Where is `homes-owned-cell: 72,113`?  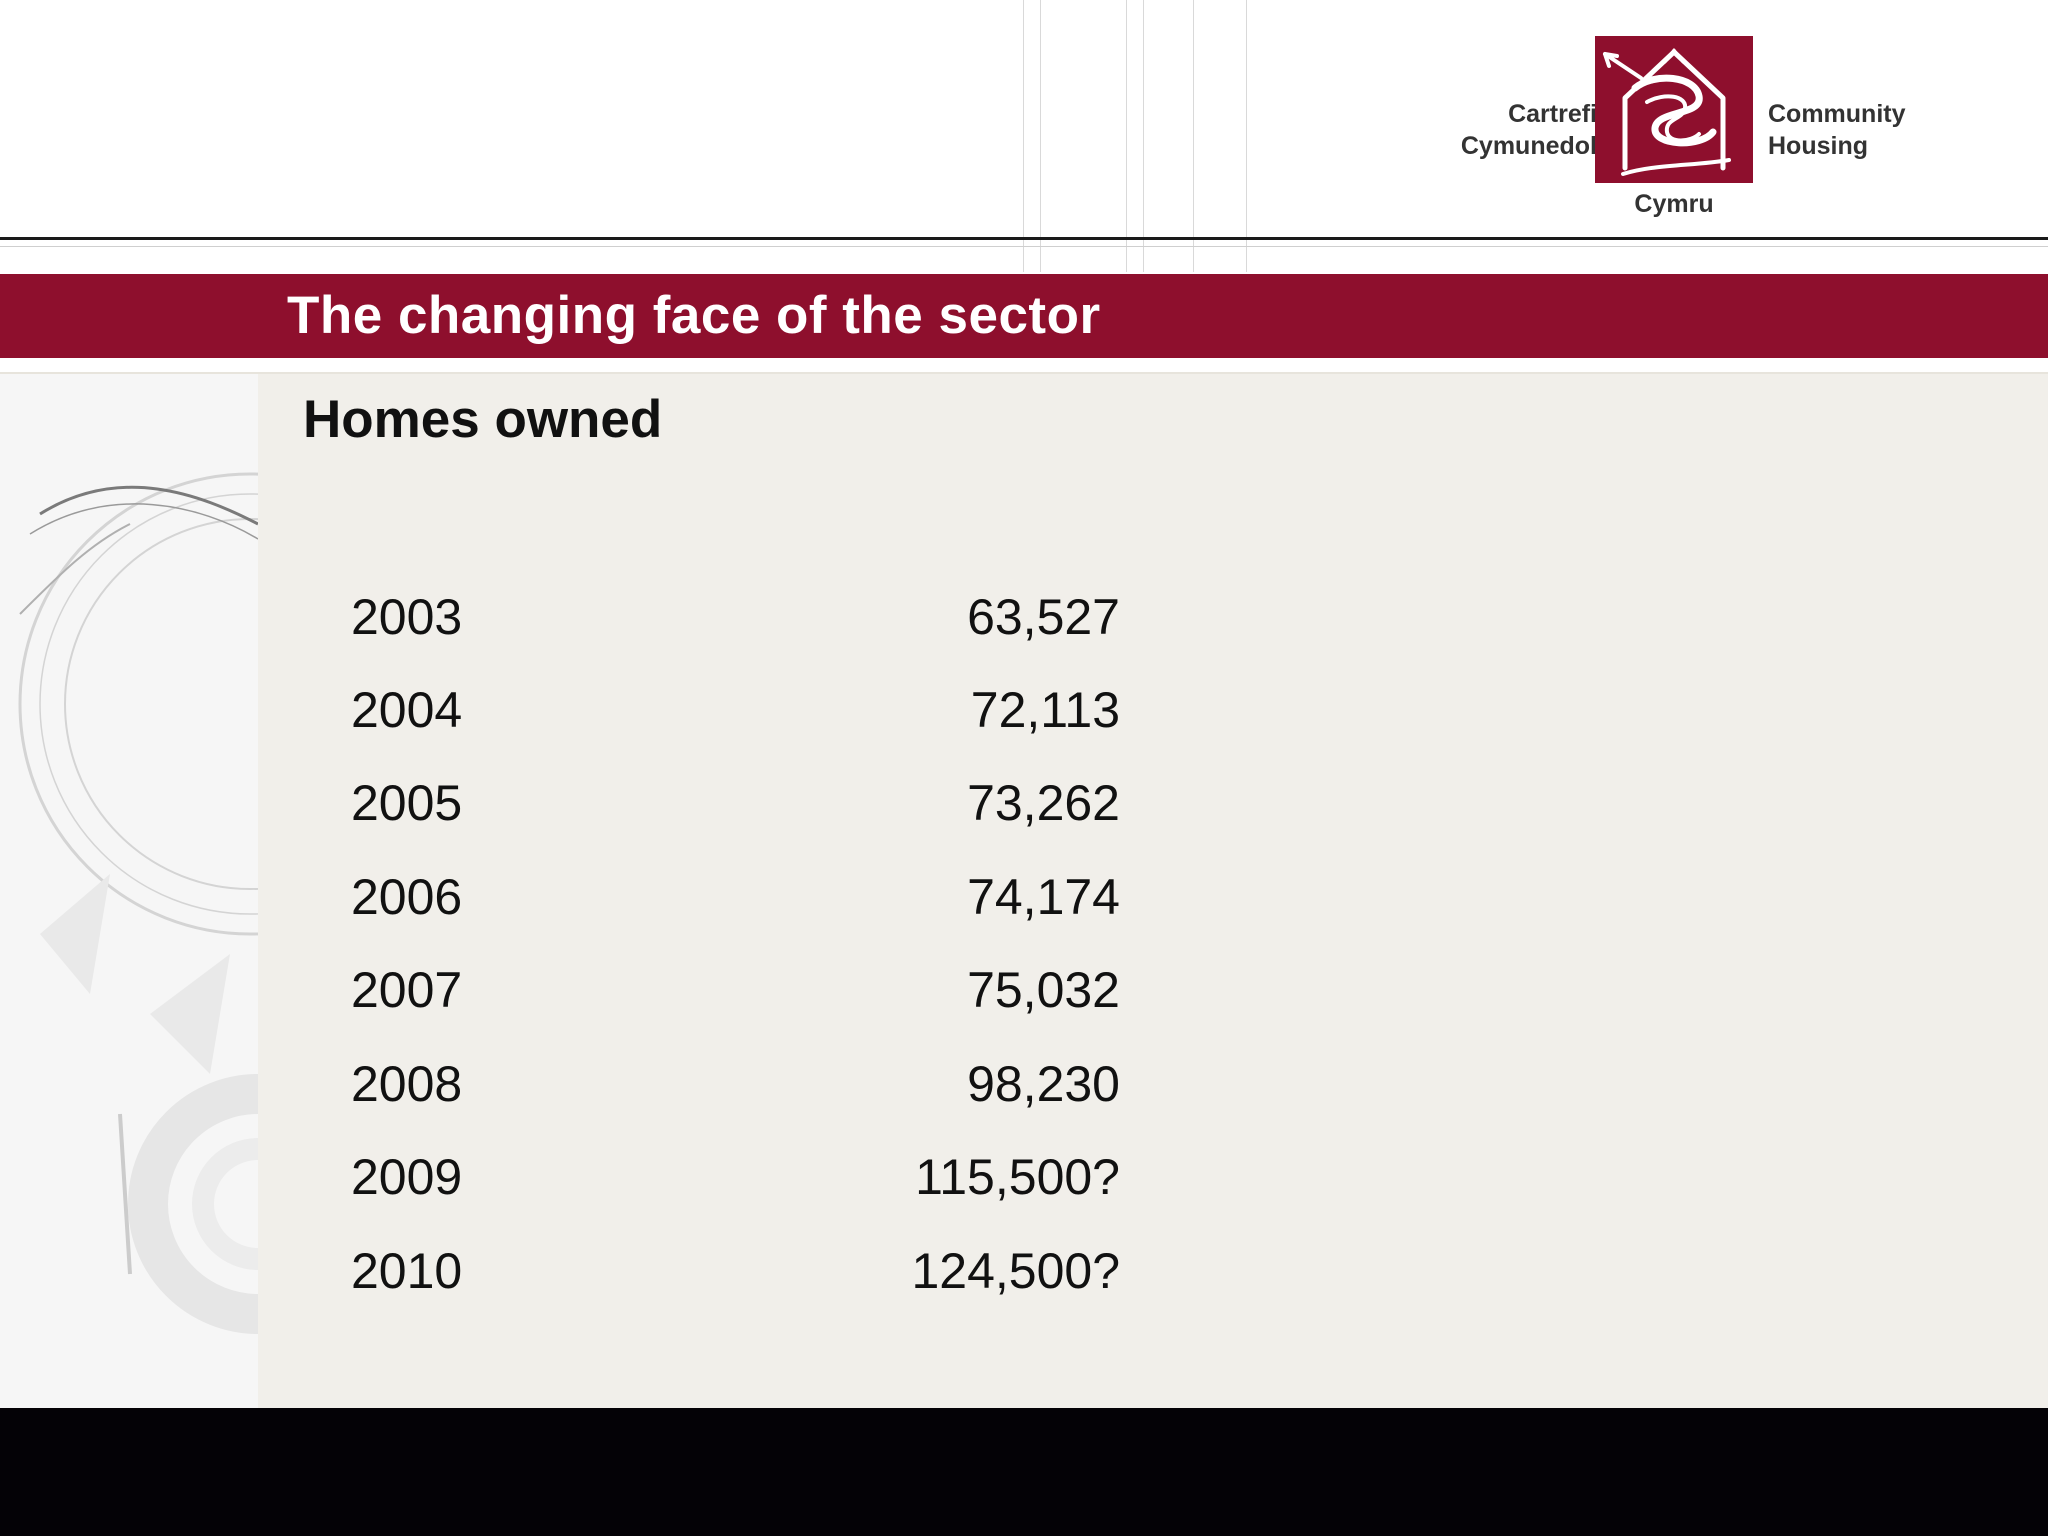
homes-owned-cell: 72,113 is located at coordinates (1045, 710).